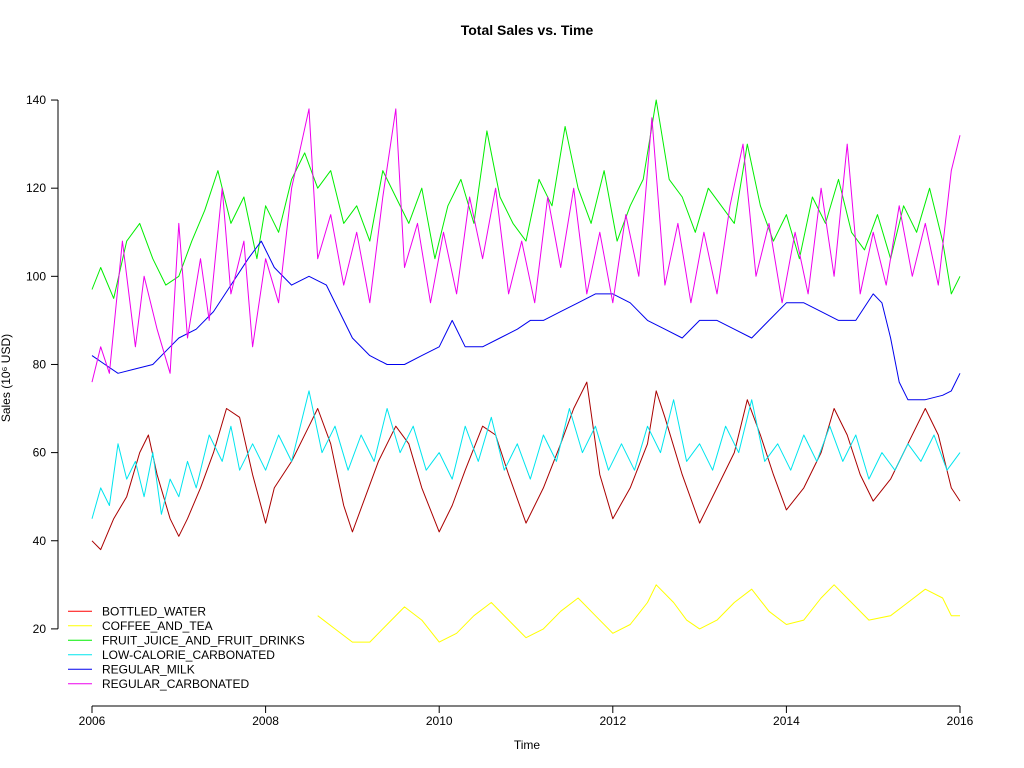 Image resolution: width=1024 pixels, height=768 pixels. I want to click on x-tick-label: 2006, so click(92, 721).